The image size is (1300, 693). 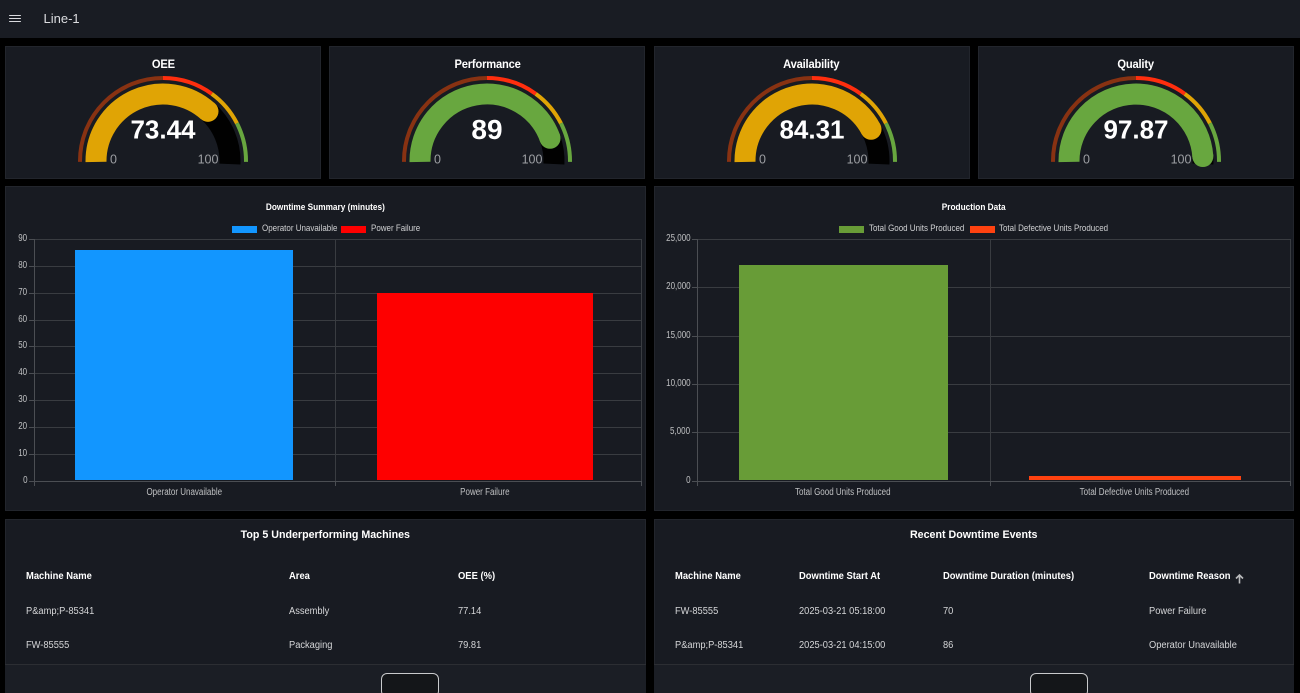 What do you see at coordinates (811, 129) in the screenshot?
I see `svg-text: 84.31` at bounding box center [811, 129].